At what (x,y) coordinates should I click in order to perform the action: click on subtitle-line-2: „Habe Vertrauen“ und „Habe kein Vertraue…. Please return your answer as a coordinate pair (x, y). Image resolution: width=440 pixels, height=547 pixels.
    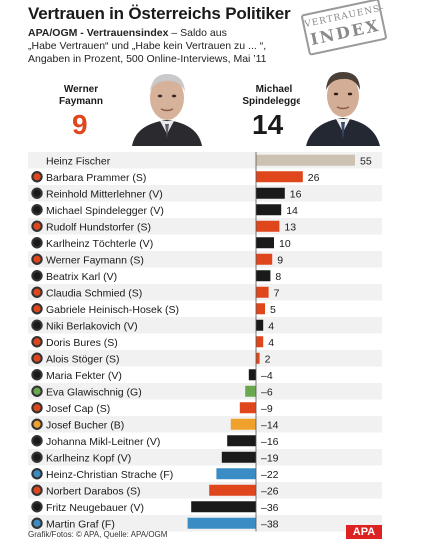
    Looking at the image, I should click on (147, 46).